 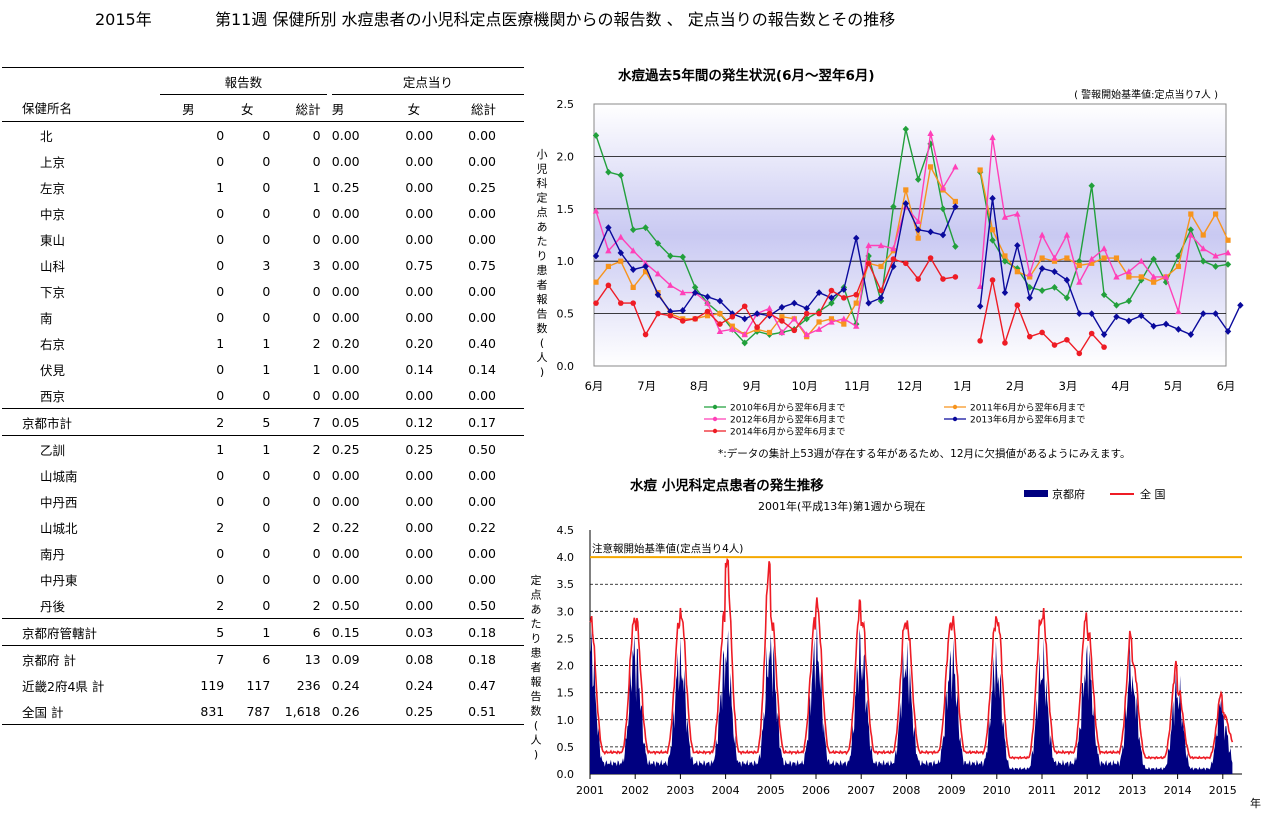 What do you see at coordinates (357, 605) in the screenshot?
I see `cell-per: 0.50` at bounding box center [357, 605].